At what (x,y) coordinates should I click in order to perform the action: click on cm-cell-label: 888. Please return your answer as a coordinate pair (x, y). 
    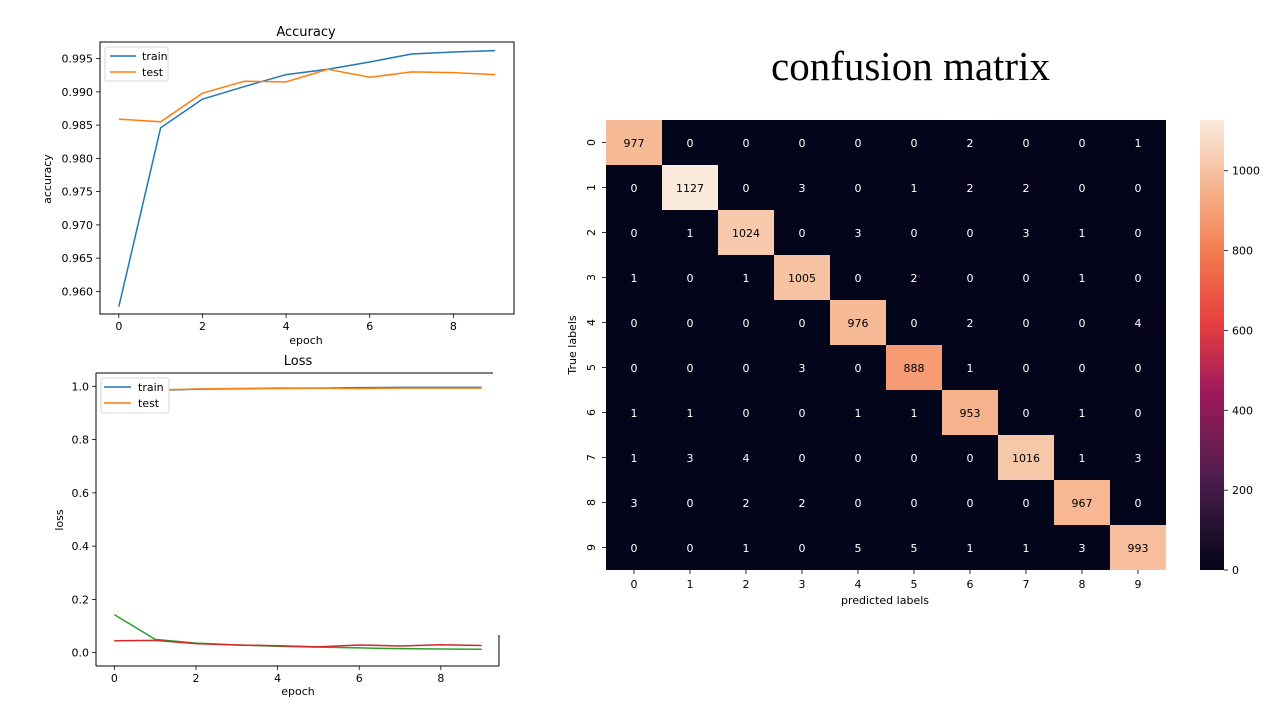
    Looking at the image, I should click on (914, 368).